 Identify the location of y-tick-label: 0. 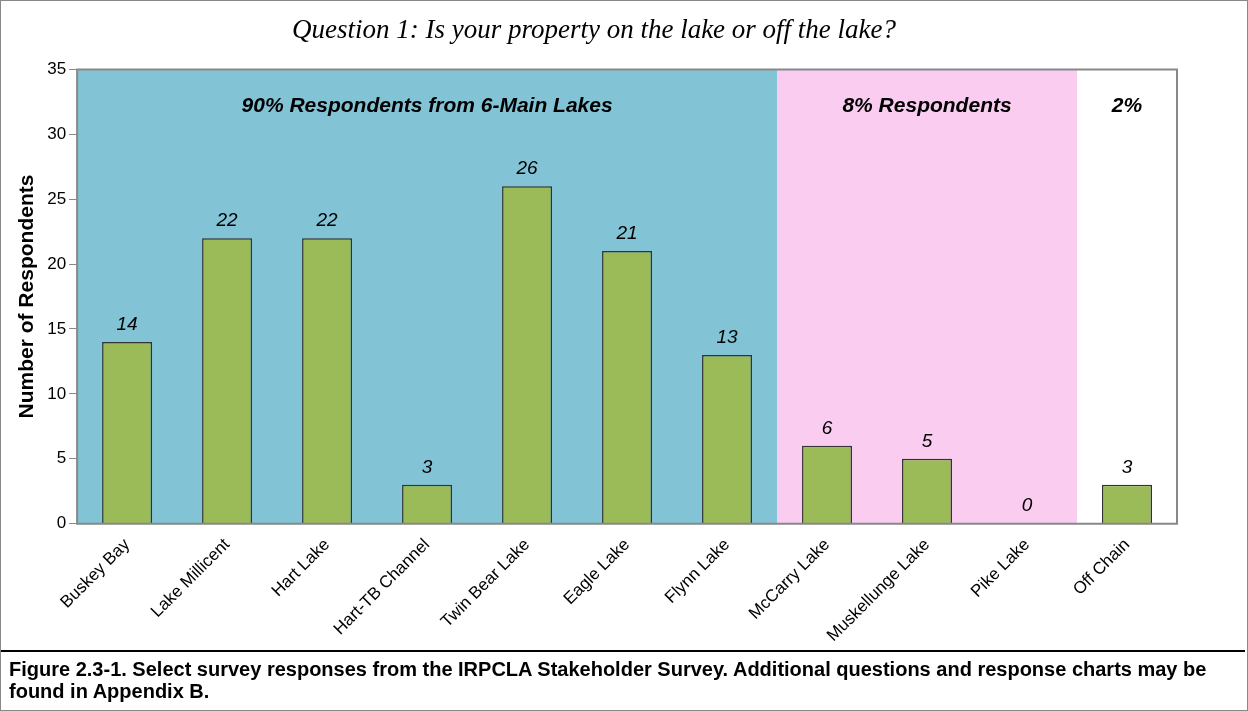
(61, 523).